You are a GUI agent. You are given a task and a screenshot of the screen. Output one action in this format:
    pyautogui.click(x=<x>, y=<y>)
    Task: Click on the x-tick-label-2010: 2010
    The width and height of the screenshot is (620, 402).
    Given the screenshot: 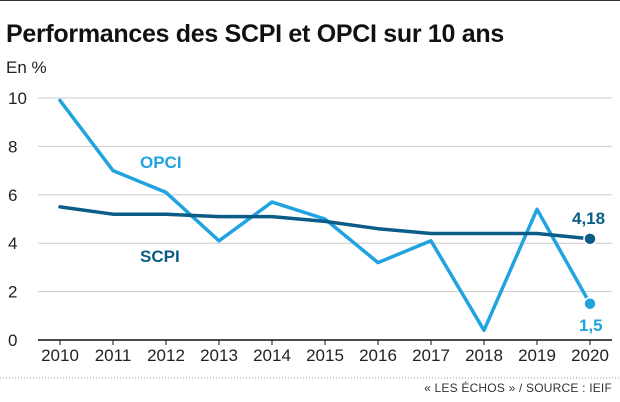 What is the action you would take?
    pyautogui.click(x=60, y=355)
    